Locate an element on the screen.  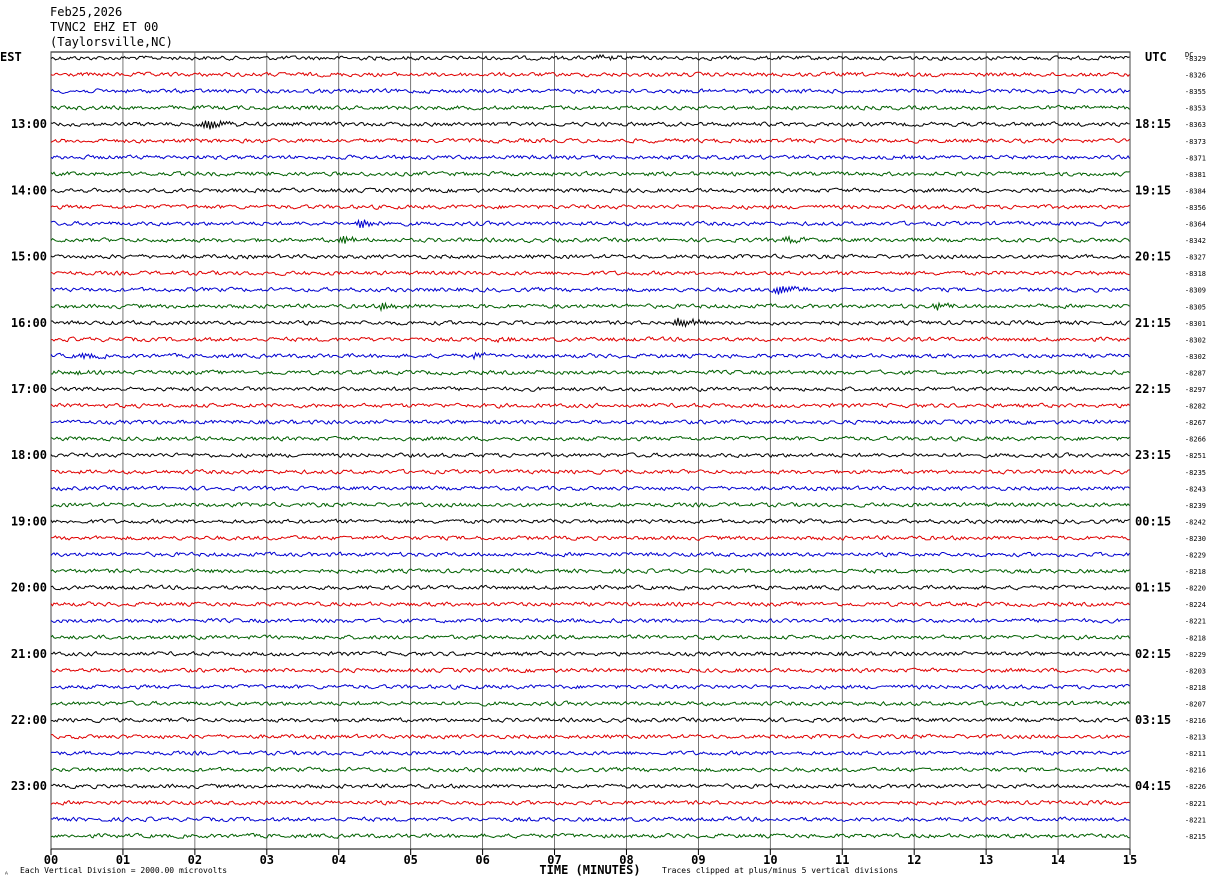
x-tick-label: 01 is located at coordinates (123, 860).